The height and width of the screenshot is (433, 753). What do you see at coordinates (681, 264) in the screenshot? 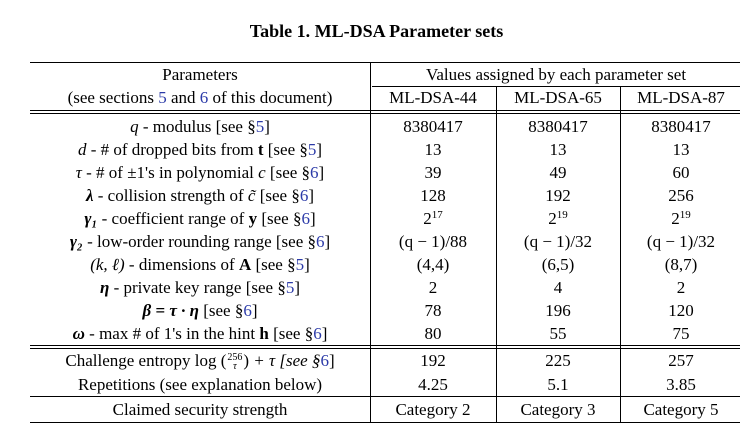
I see `table-cell: (8,7)` at bounding box center [681, 264].